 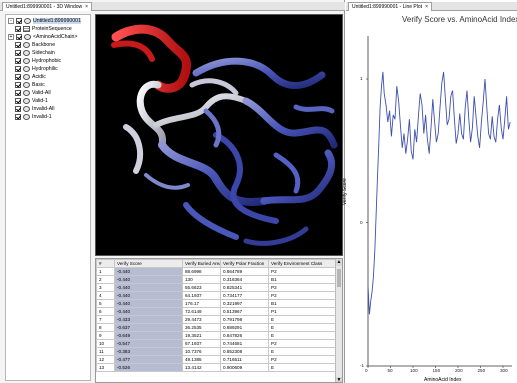 I want to click on scroll-thumb, so click(x=339, y=278).